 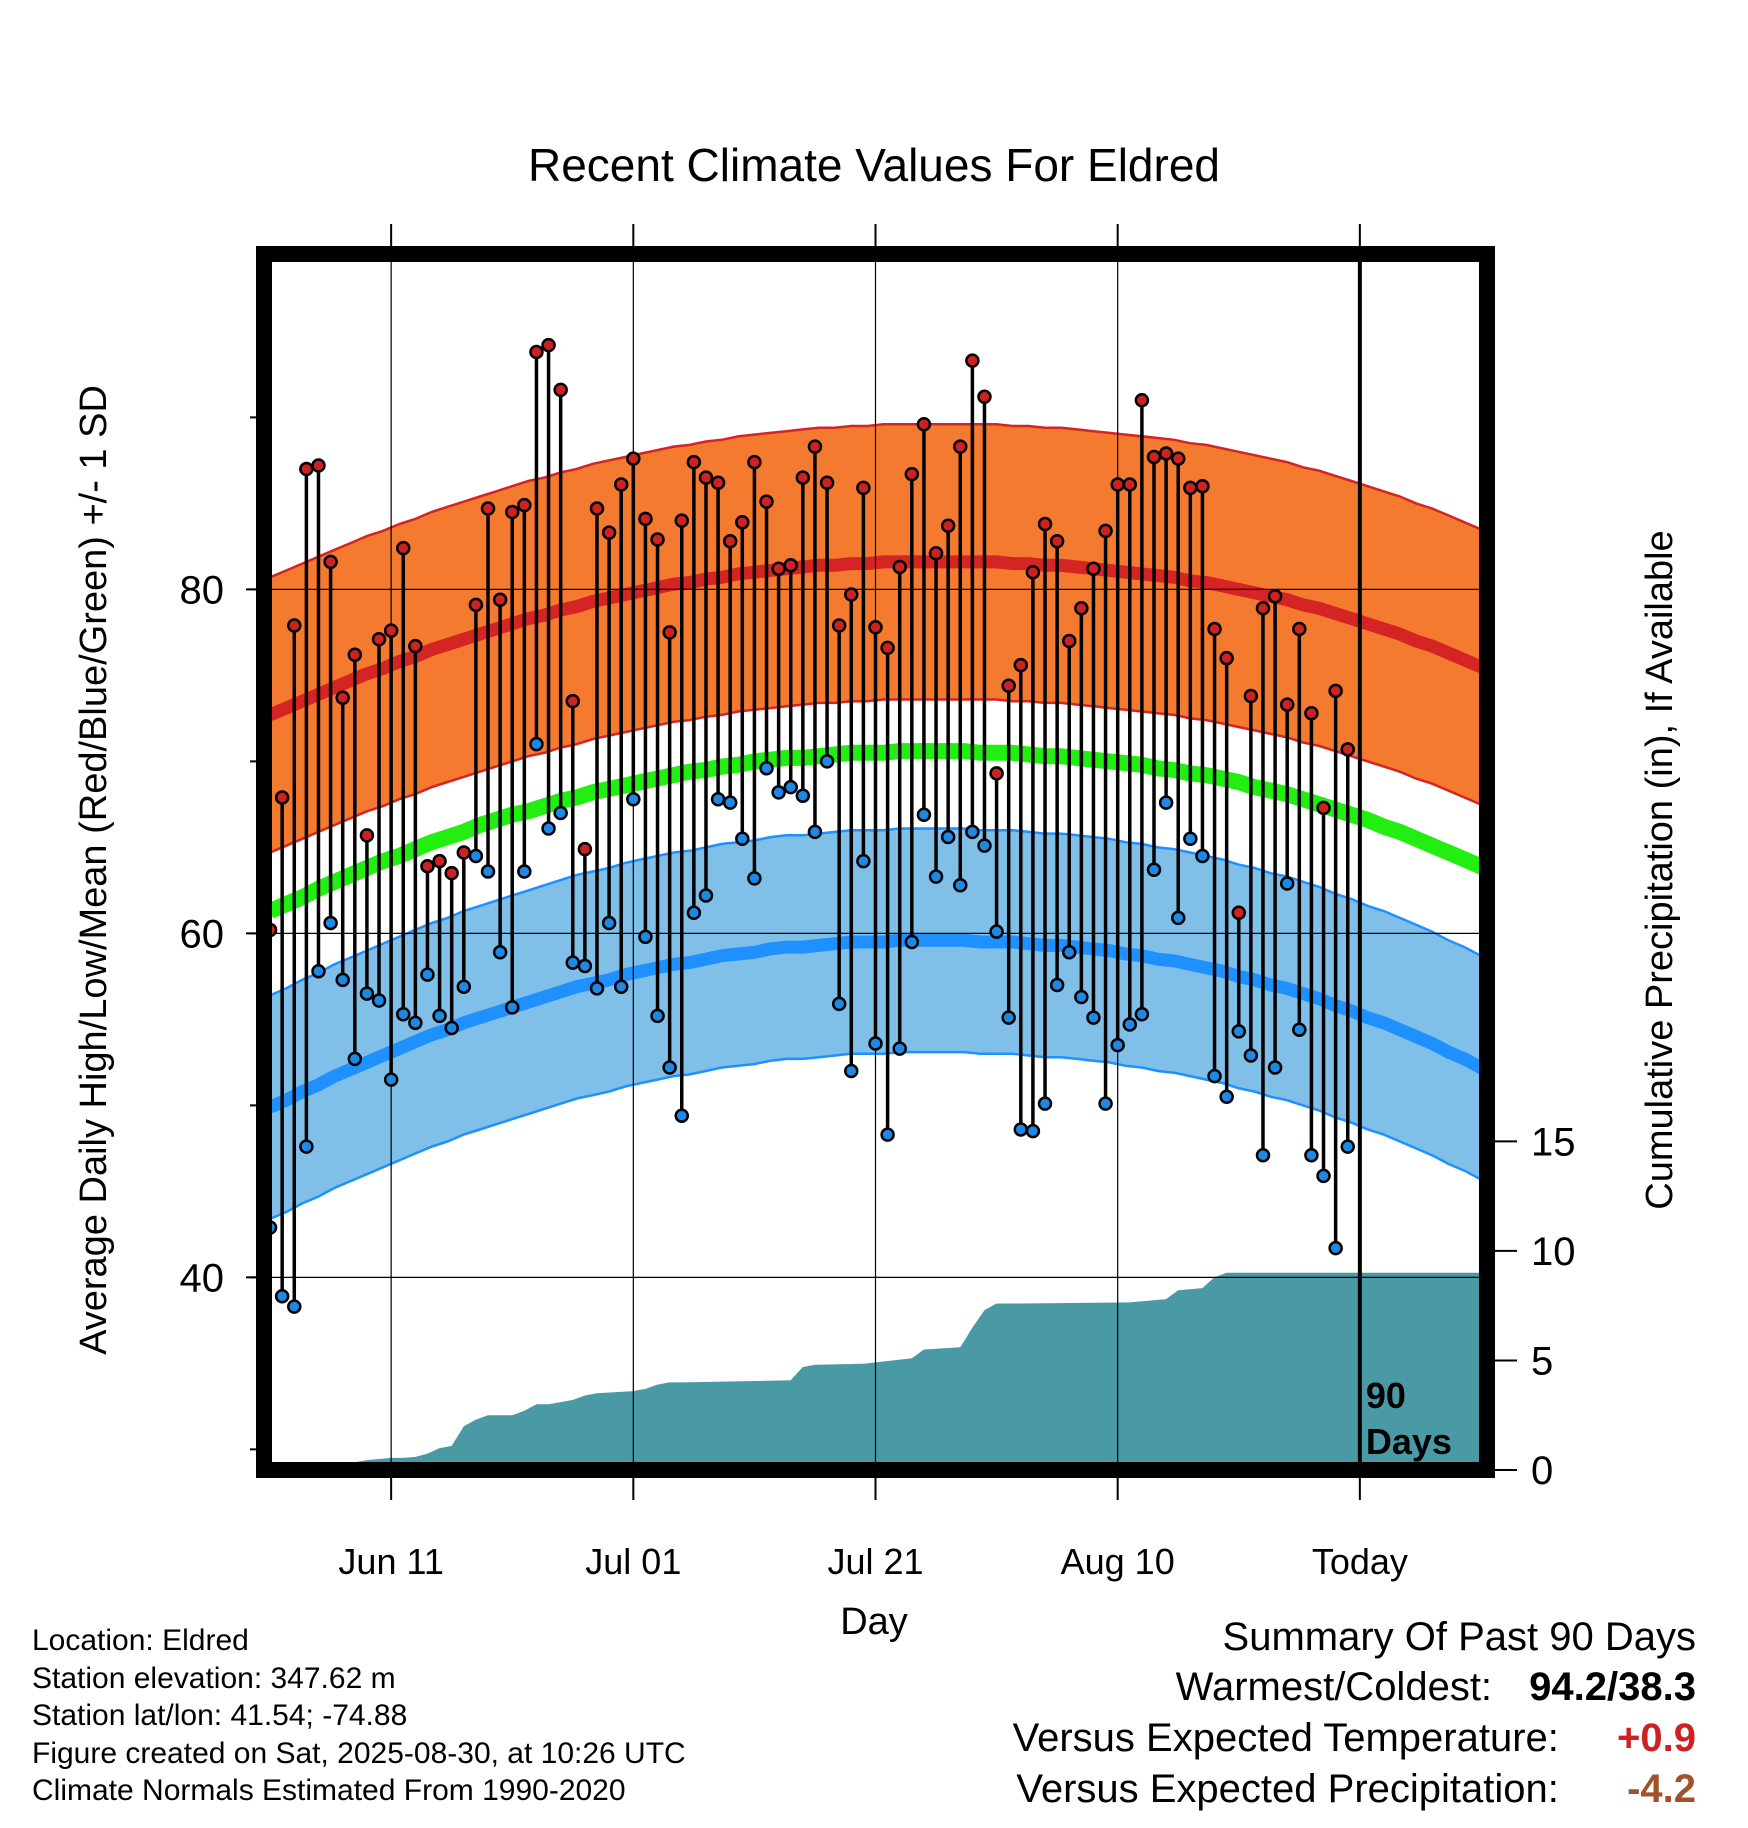 I want to click on y2-tick-label: 5, so click(x=1542, y=1361).